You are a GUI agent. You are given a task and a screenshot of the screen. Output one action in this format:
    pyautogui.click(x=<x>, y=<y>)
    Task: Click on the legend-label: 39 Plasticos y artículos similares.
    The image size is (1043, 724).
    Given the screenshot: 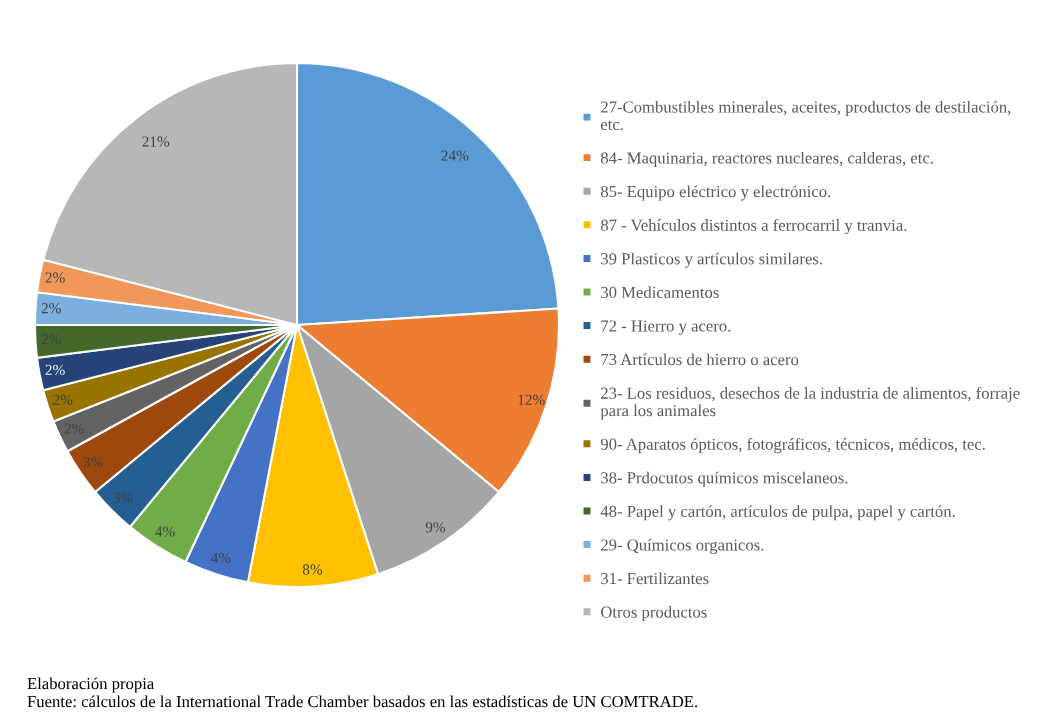 What is the action you would take?
    pyautogui.click(x=711, y=260)
    